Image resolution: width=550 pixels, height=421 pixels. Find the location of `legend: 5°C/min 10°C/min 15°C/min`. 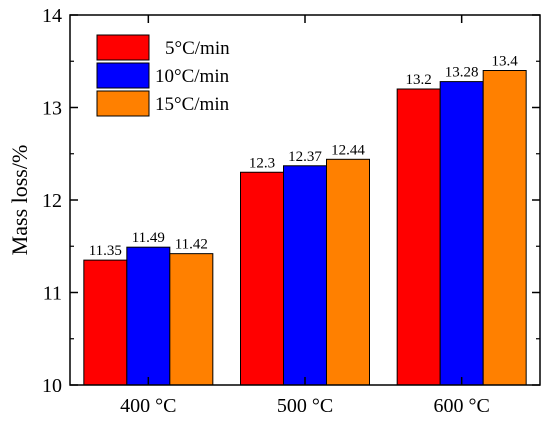

legend: 5°C/min 10°C/min 15°C/min is located at coordinates (163, 75).